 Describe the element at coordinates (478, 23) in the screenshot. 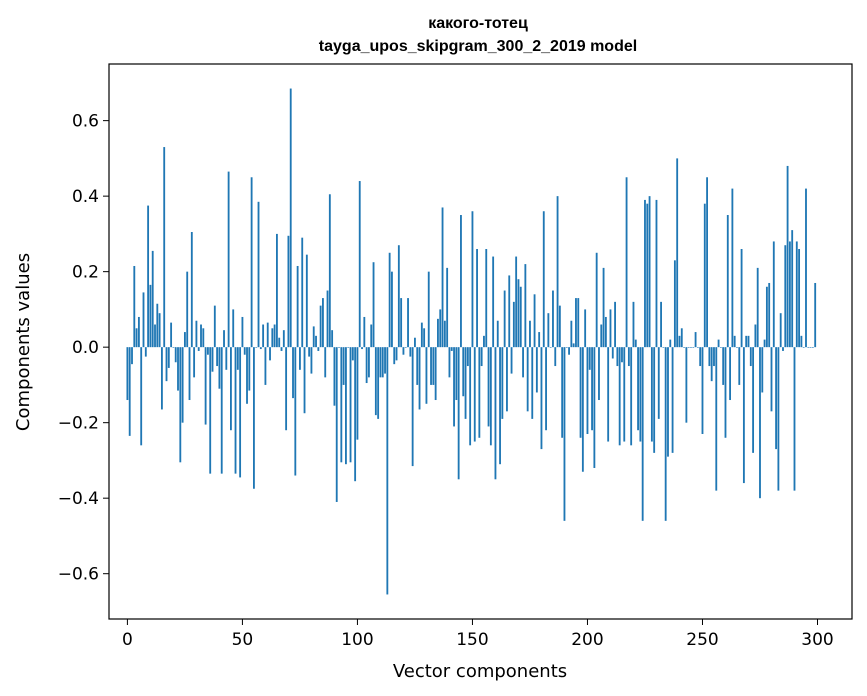

I see `chart-title: какого-тотец` at that location.